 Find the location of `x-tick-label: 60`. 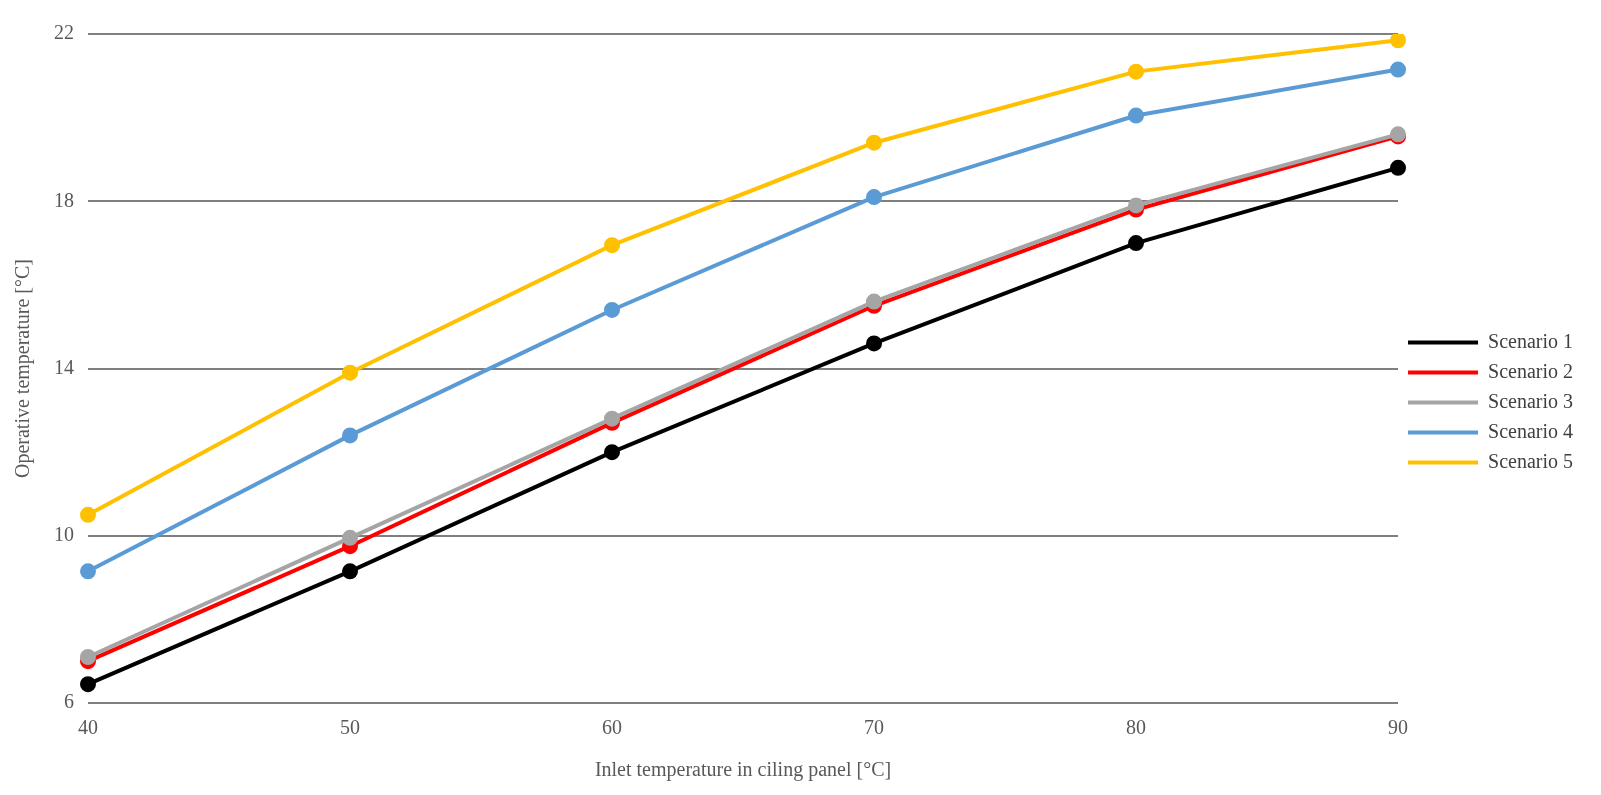

x-tick-label: 60 is located at coordinates (612, 727).